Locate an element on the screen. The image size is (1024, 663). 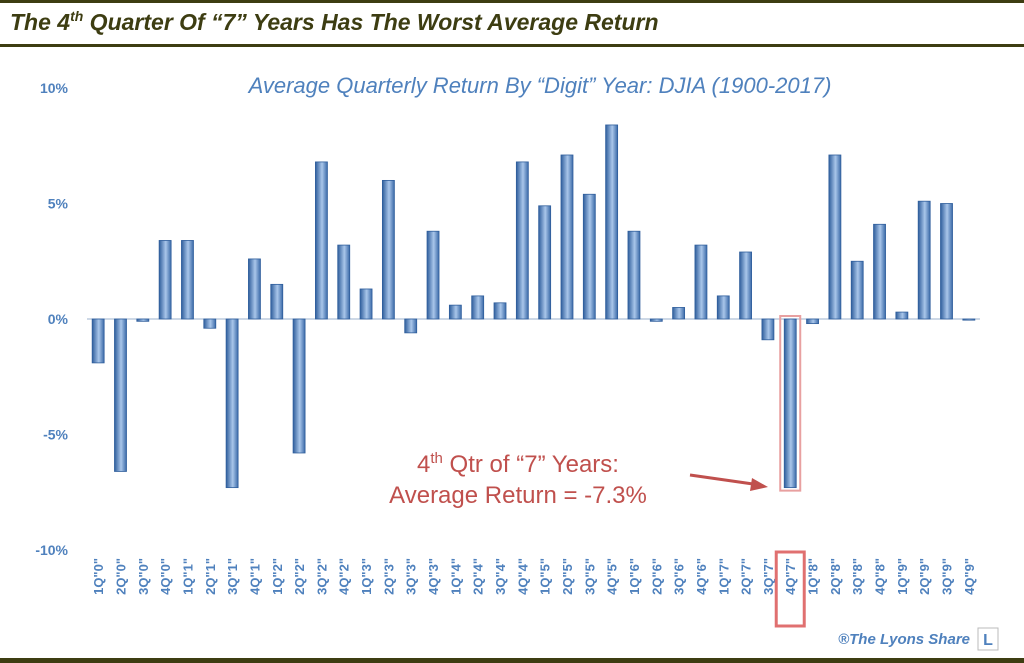
x-tick-label: 4Q"0" is located at coordinates (165, 576).